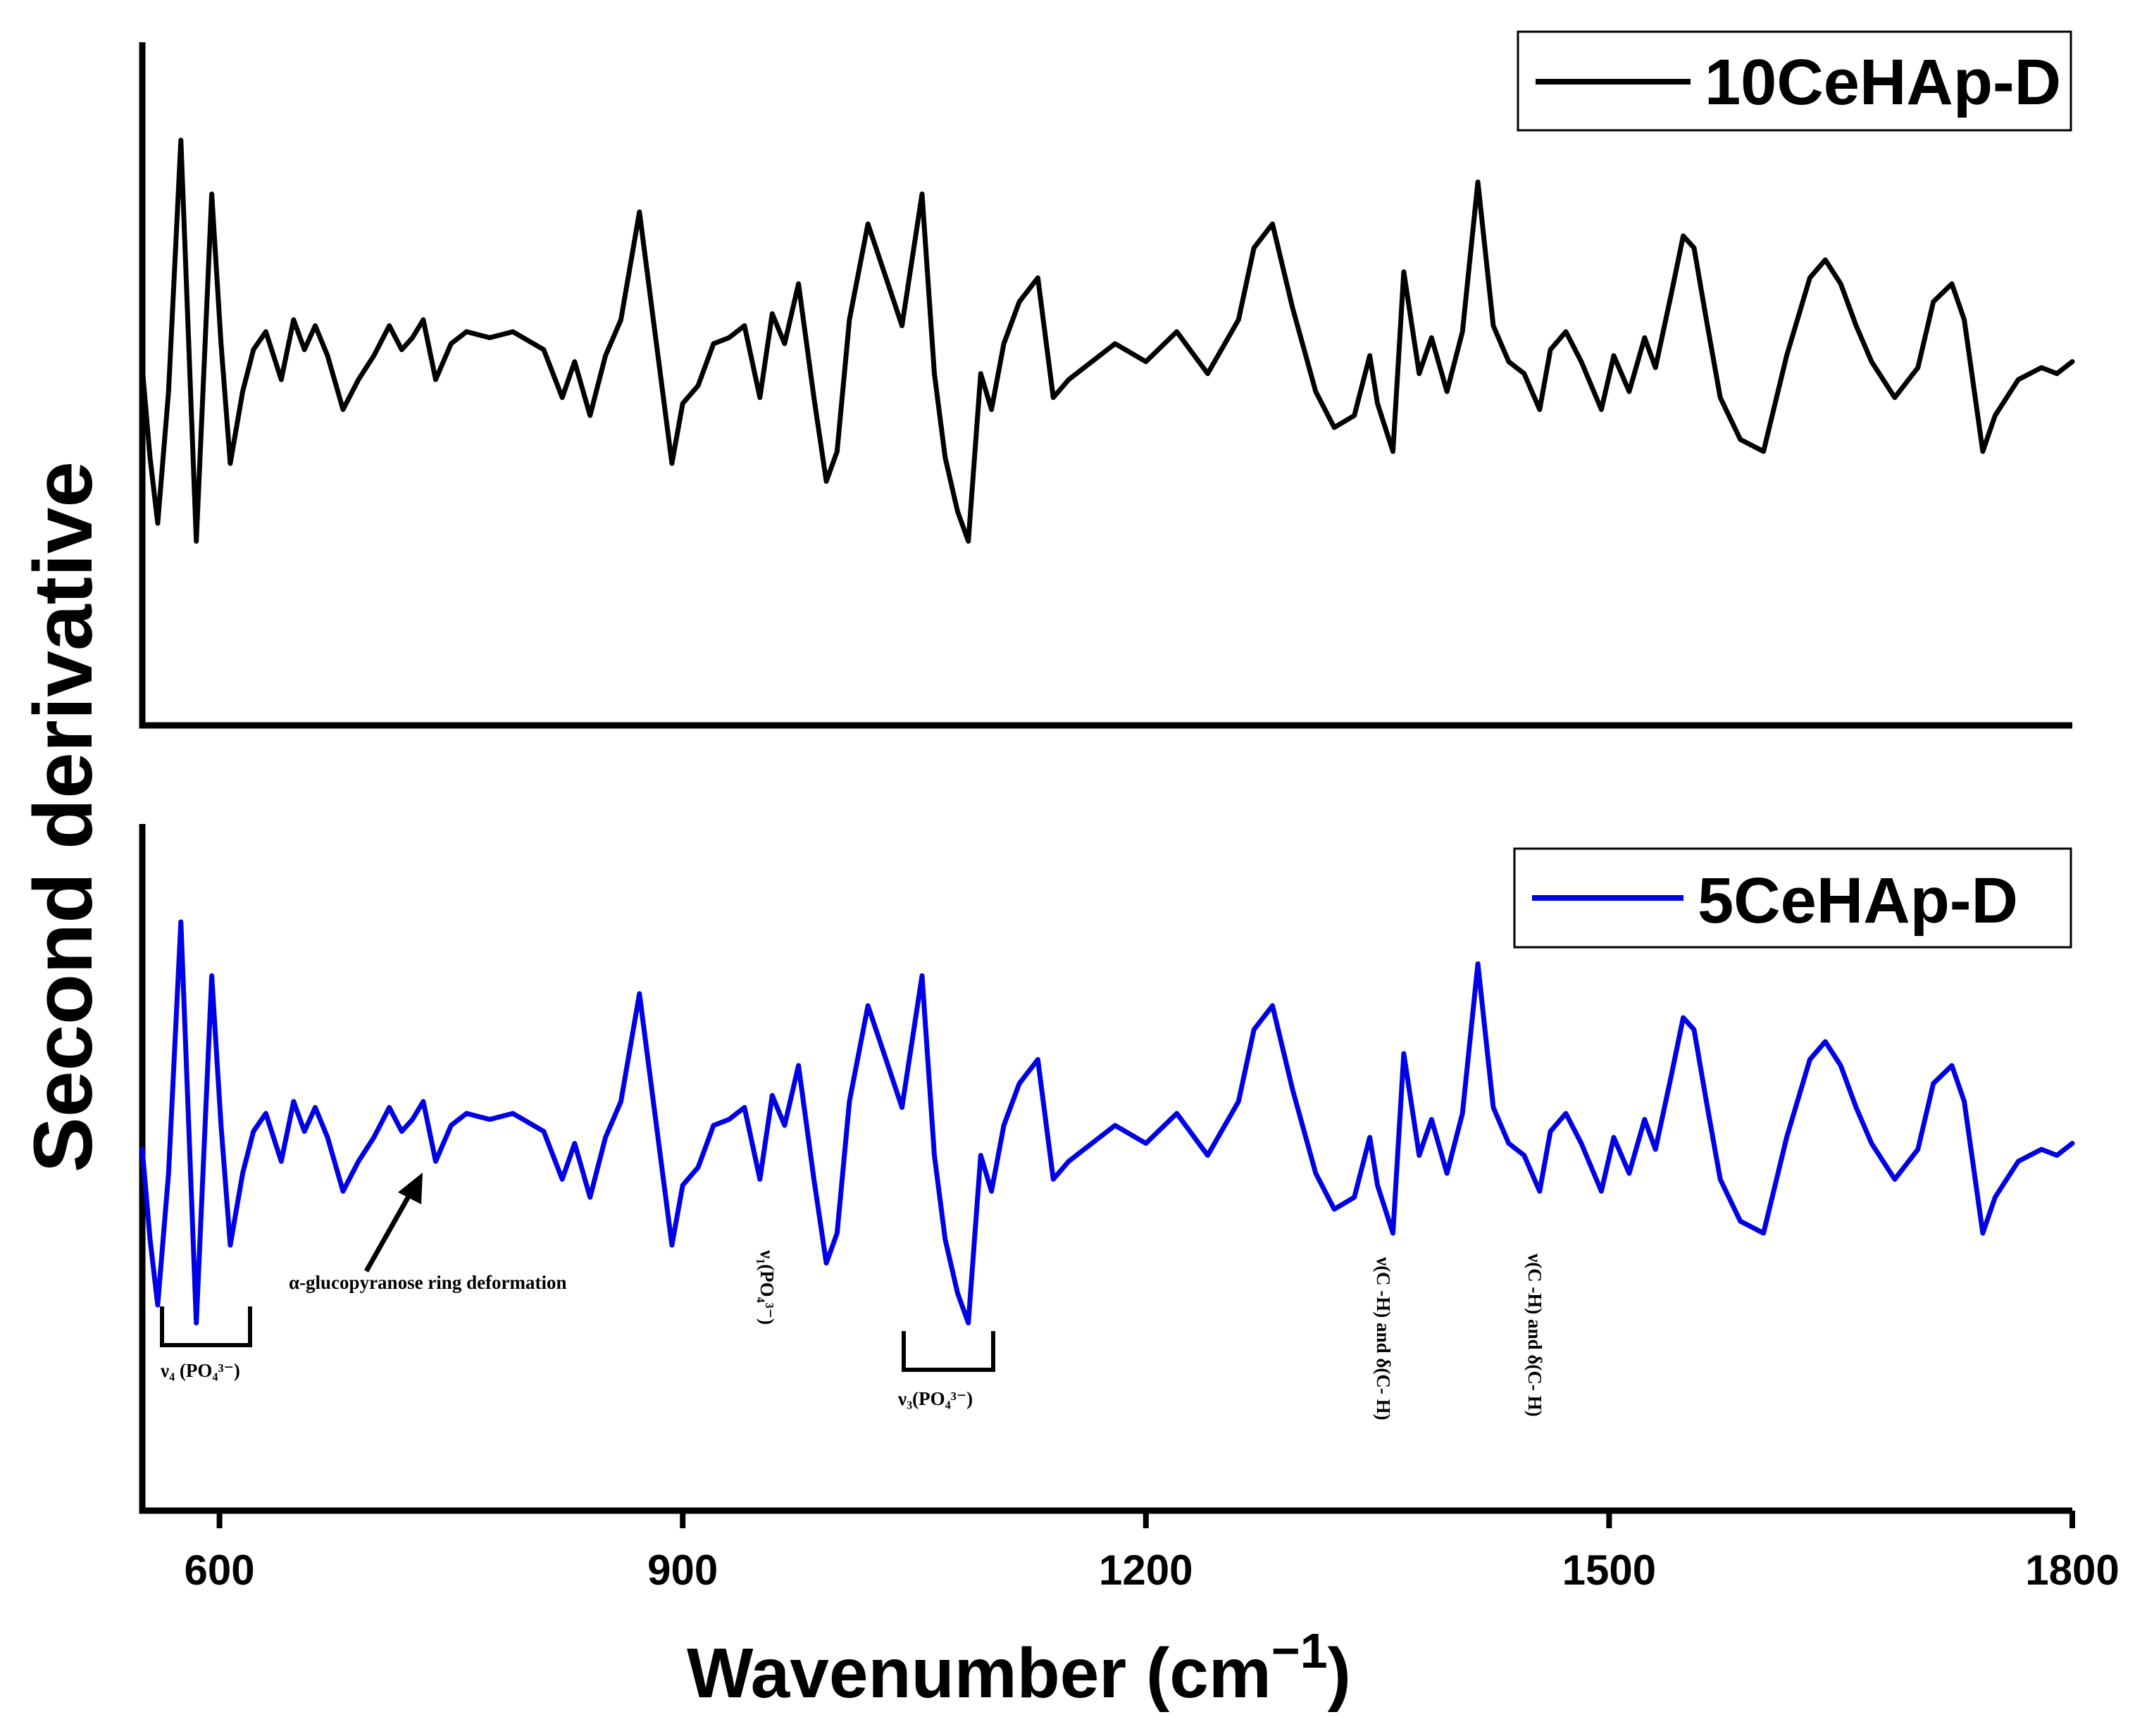  What do you see at coordinates (767, 1287) in the screenshot?
I see `annotation-v1: ν₁(PO₄³⁻)` at bounding box center [767, 1287].